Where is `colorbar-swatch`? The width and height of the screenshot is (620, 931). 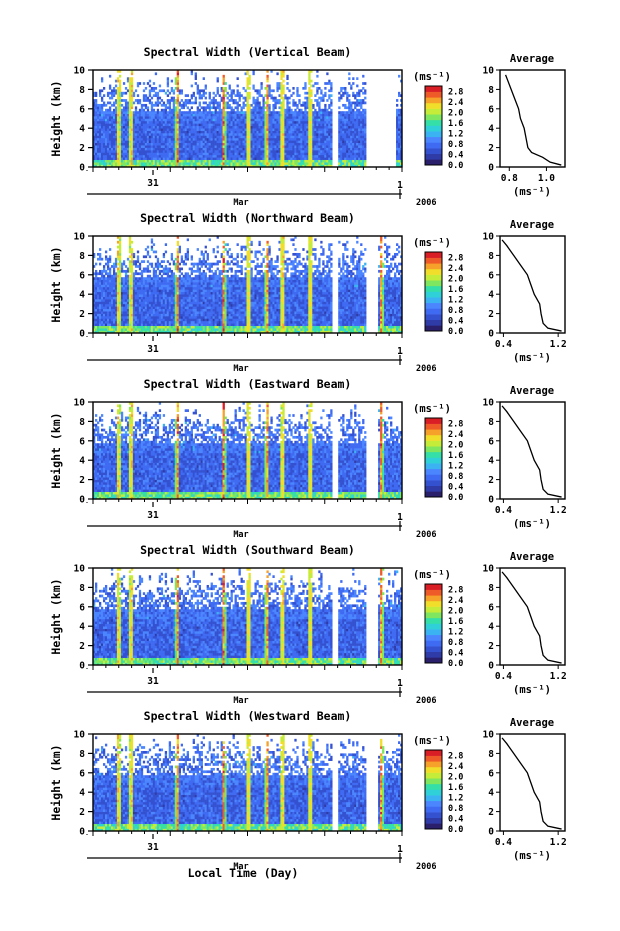
colorbar-swatch is located at coordinates (433, 117).